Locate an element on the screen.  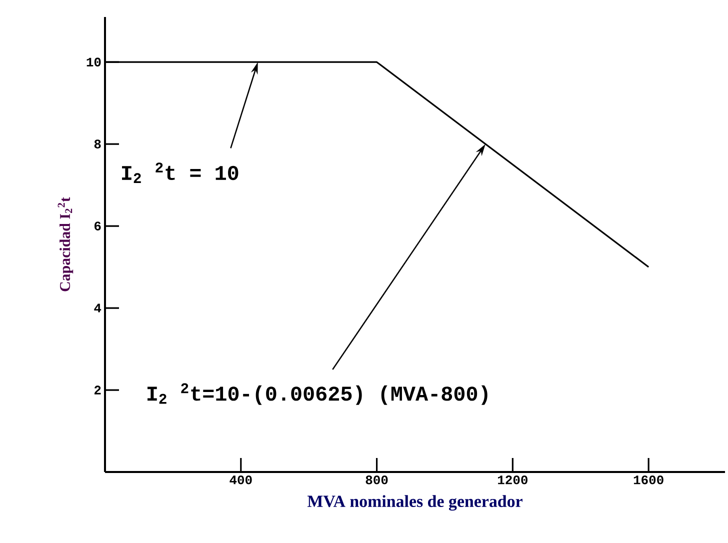
x-tick-label: 1200 is located at coordinates (513, 480).